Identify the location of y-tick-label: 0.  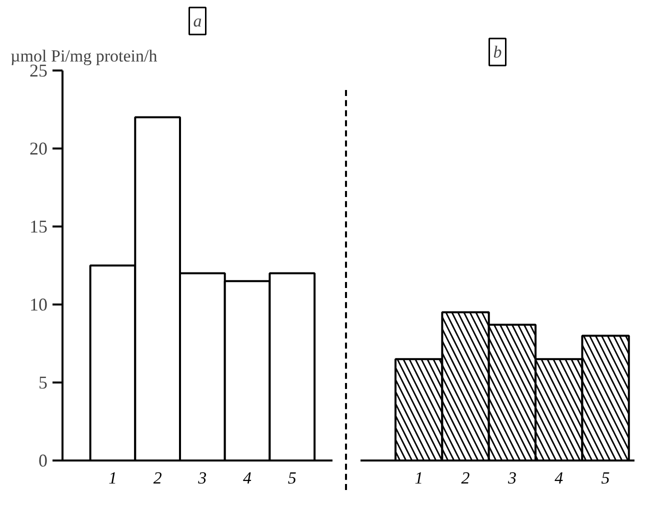
(43, 460).